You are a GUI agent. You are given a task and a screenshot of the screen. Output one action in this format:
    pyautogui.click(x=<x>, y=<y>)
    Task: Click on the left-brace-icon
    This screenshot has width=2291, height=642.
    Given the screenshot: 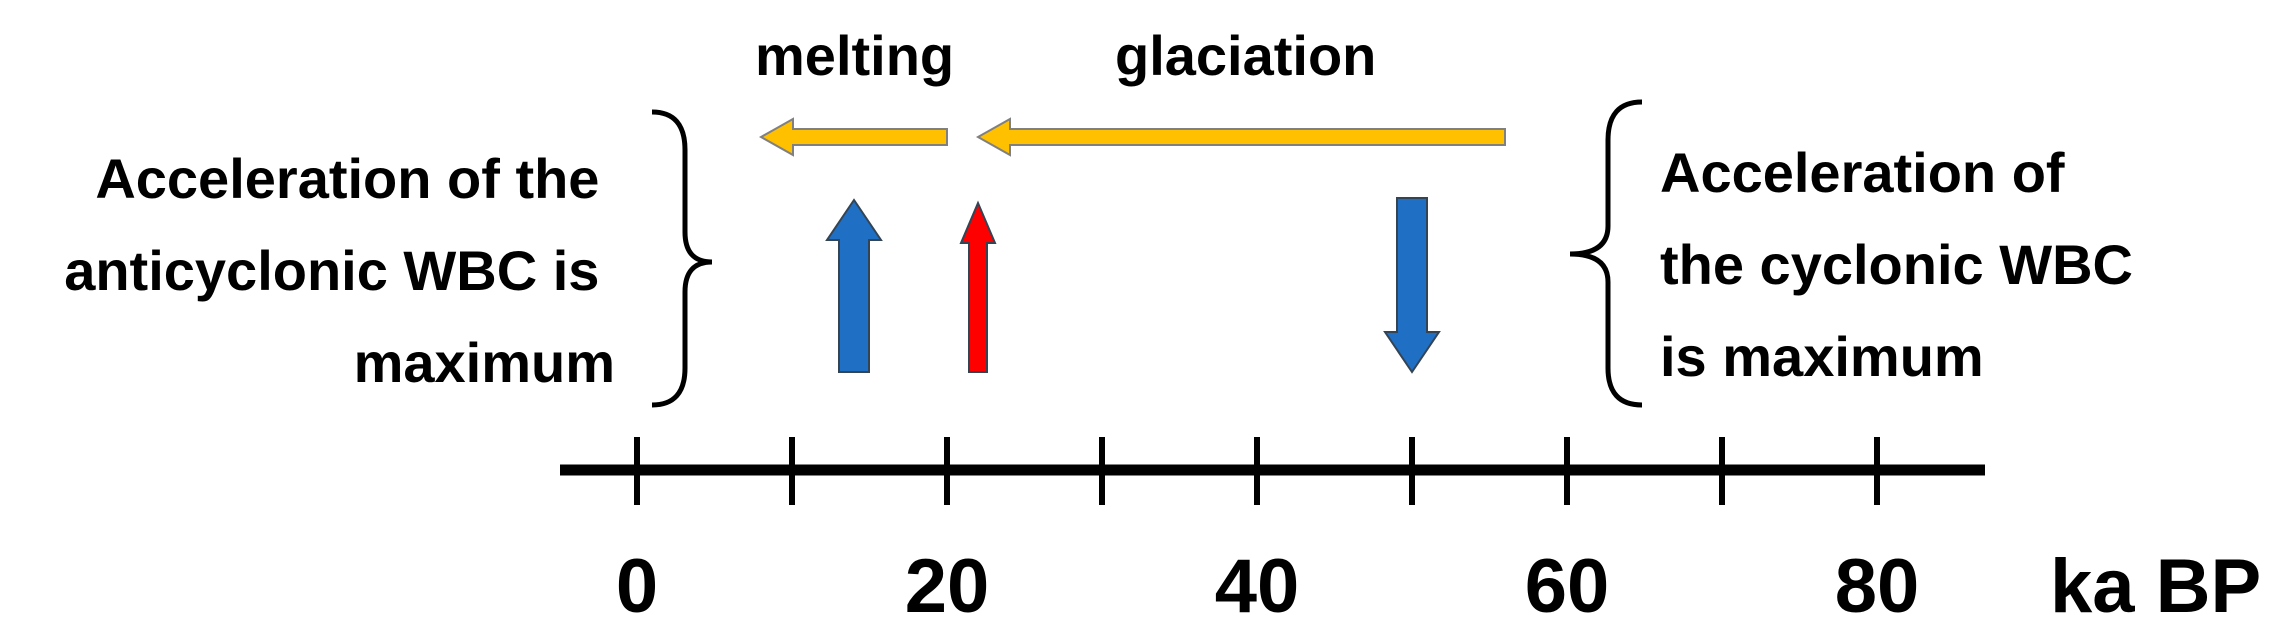 What is the action you would take?
    pyautogui.click(x=682, y=258)
    